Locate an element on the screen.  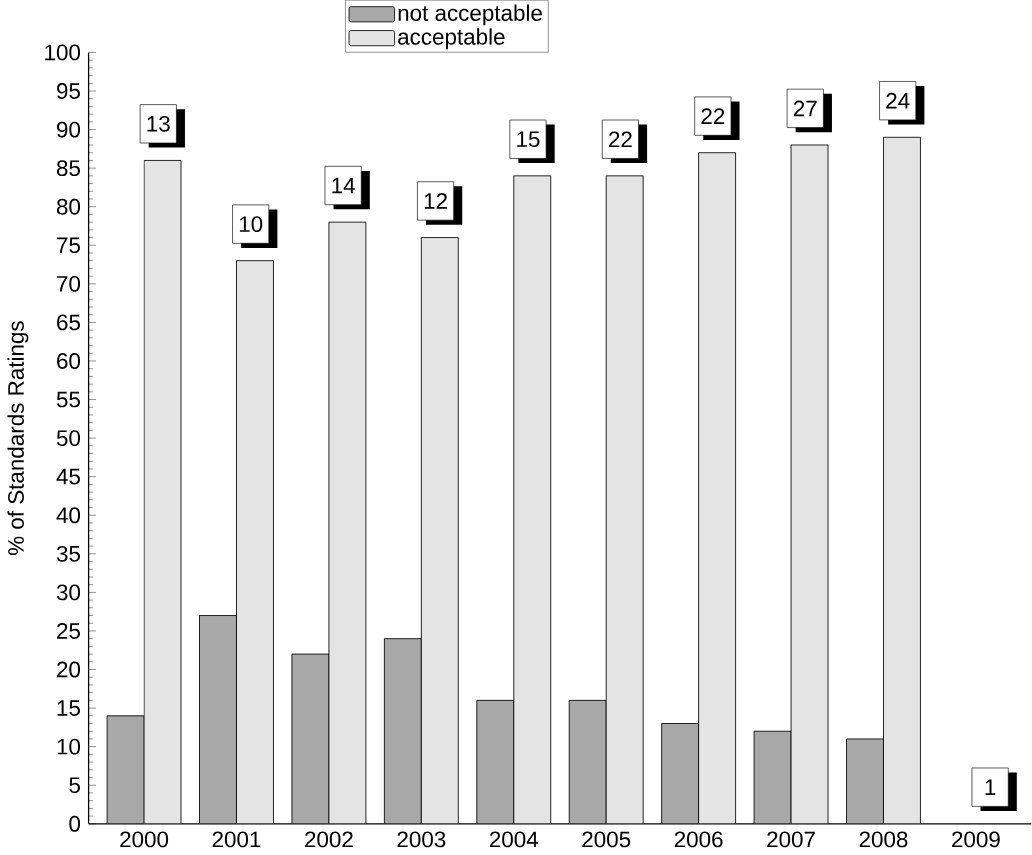
y-tick-label: 60 is located at coordinates (69, 361).